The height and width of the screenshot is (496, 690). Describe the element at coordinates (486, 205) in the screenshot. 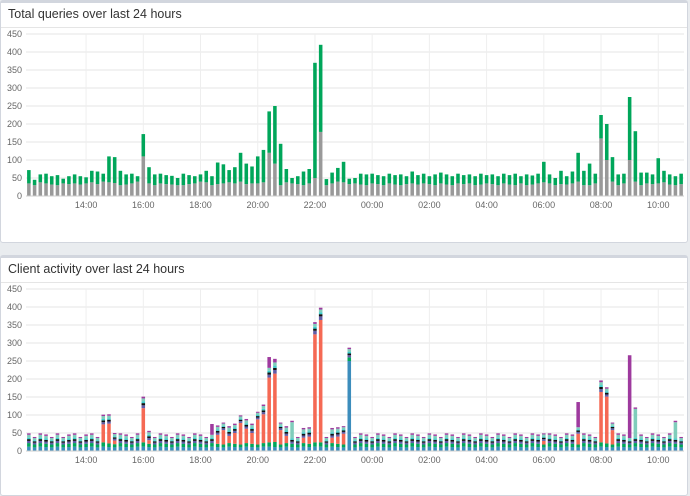

I see `x-tick-label: 04:00` at that location.